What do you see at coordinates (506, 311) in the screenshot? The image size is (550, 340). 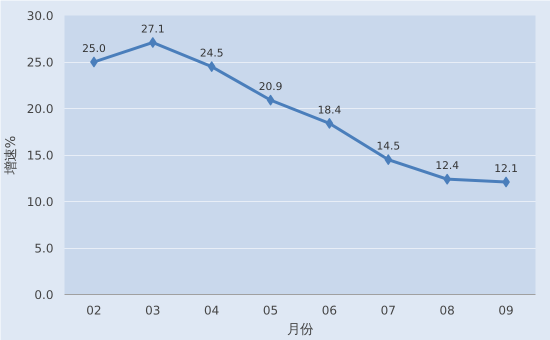 I see `x-tick-label: 09` at bounding box center [506, 311].